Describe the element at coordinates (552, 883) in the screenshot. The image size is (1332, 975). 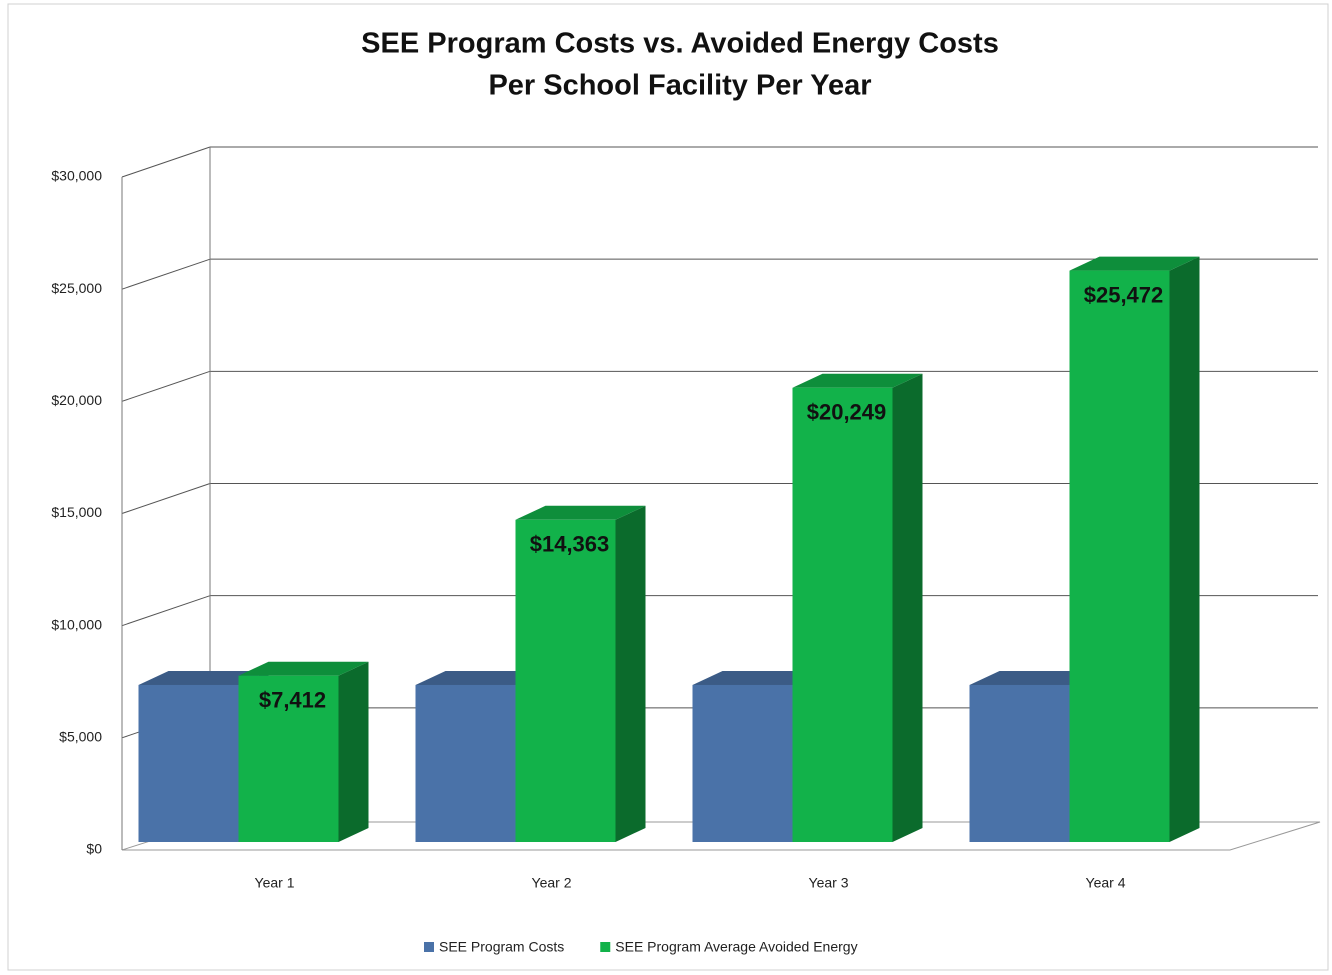
I see `x-tick-label: Year 2` at that location.